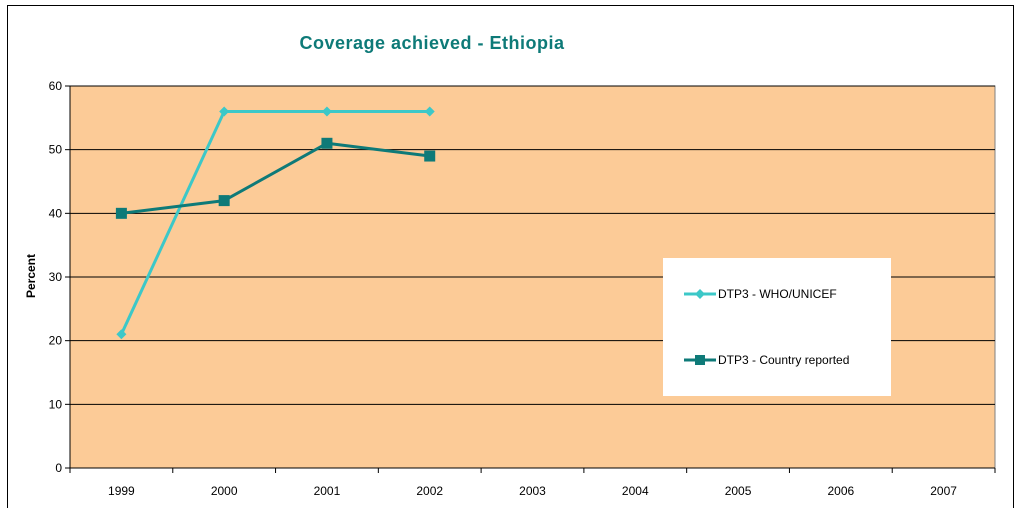 The image size is (1022, 509). What do you see at coordinates (56, 404) in the screenshot?
I see `y-tick-label: 10` at bounding box center [56, 404].